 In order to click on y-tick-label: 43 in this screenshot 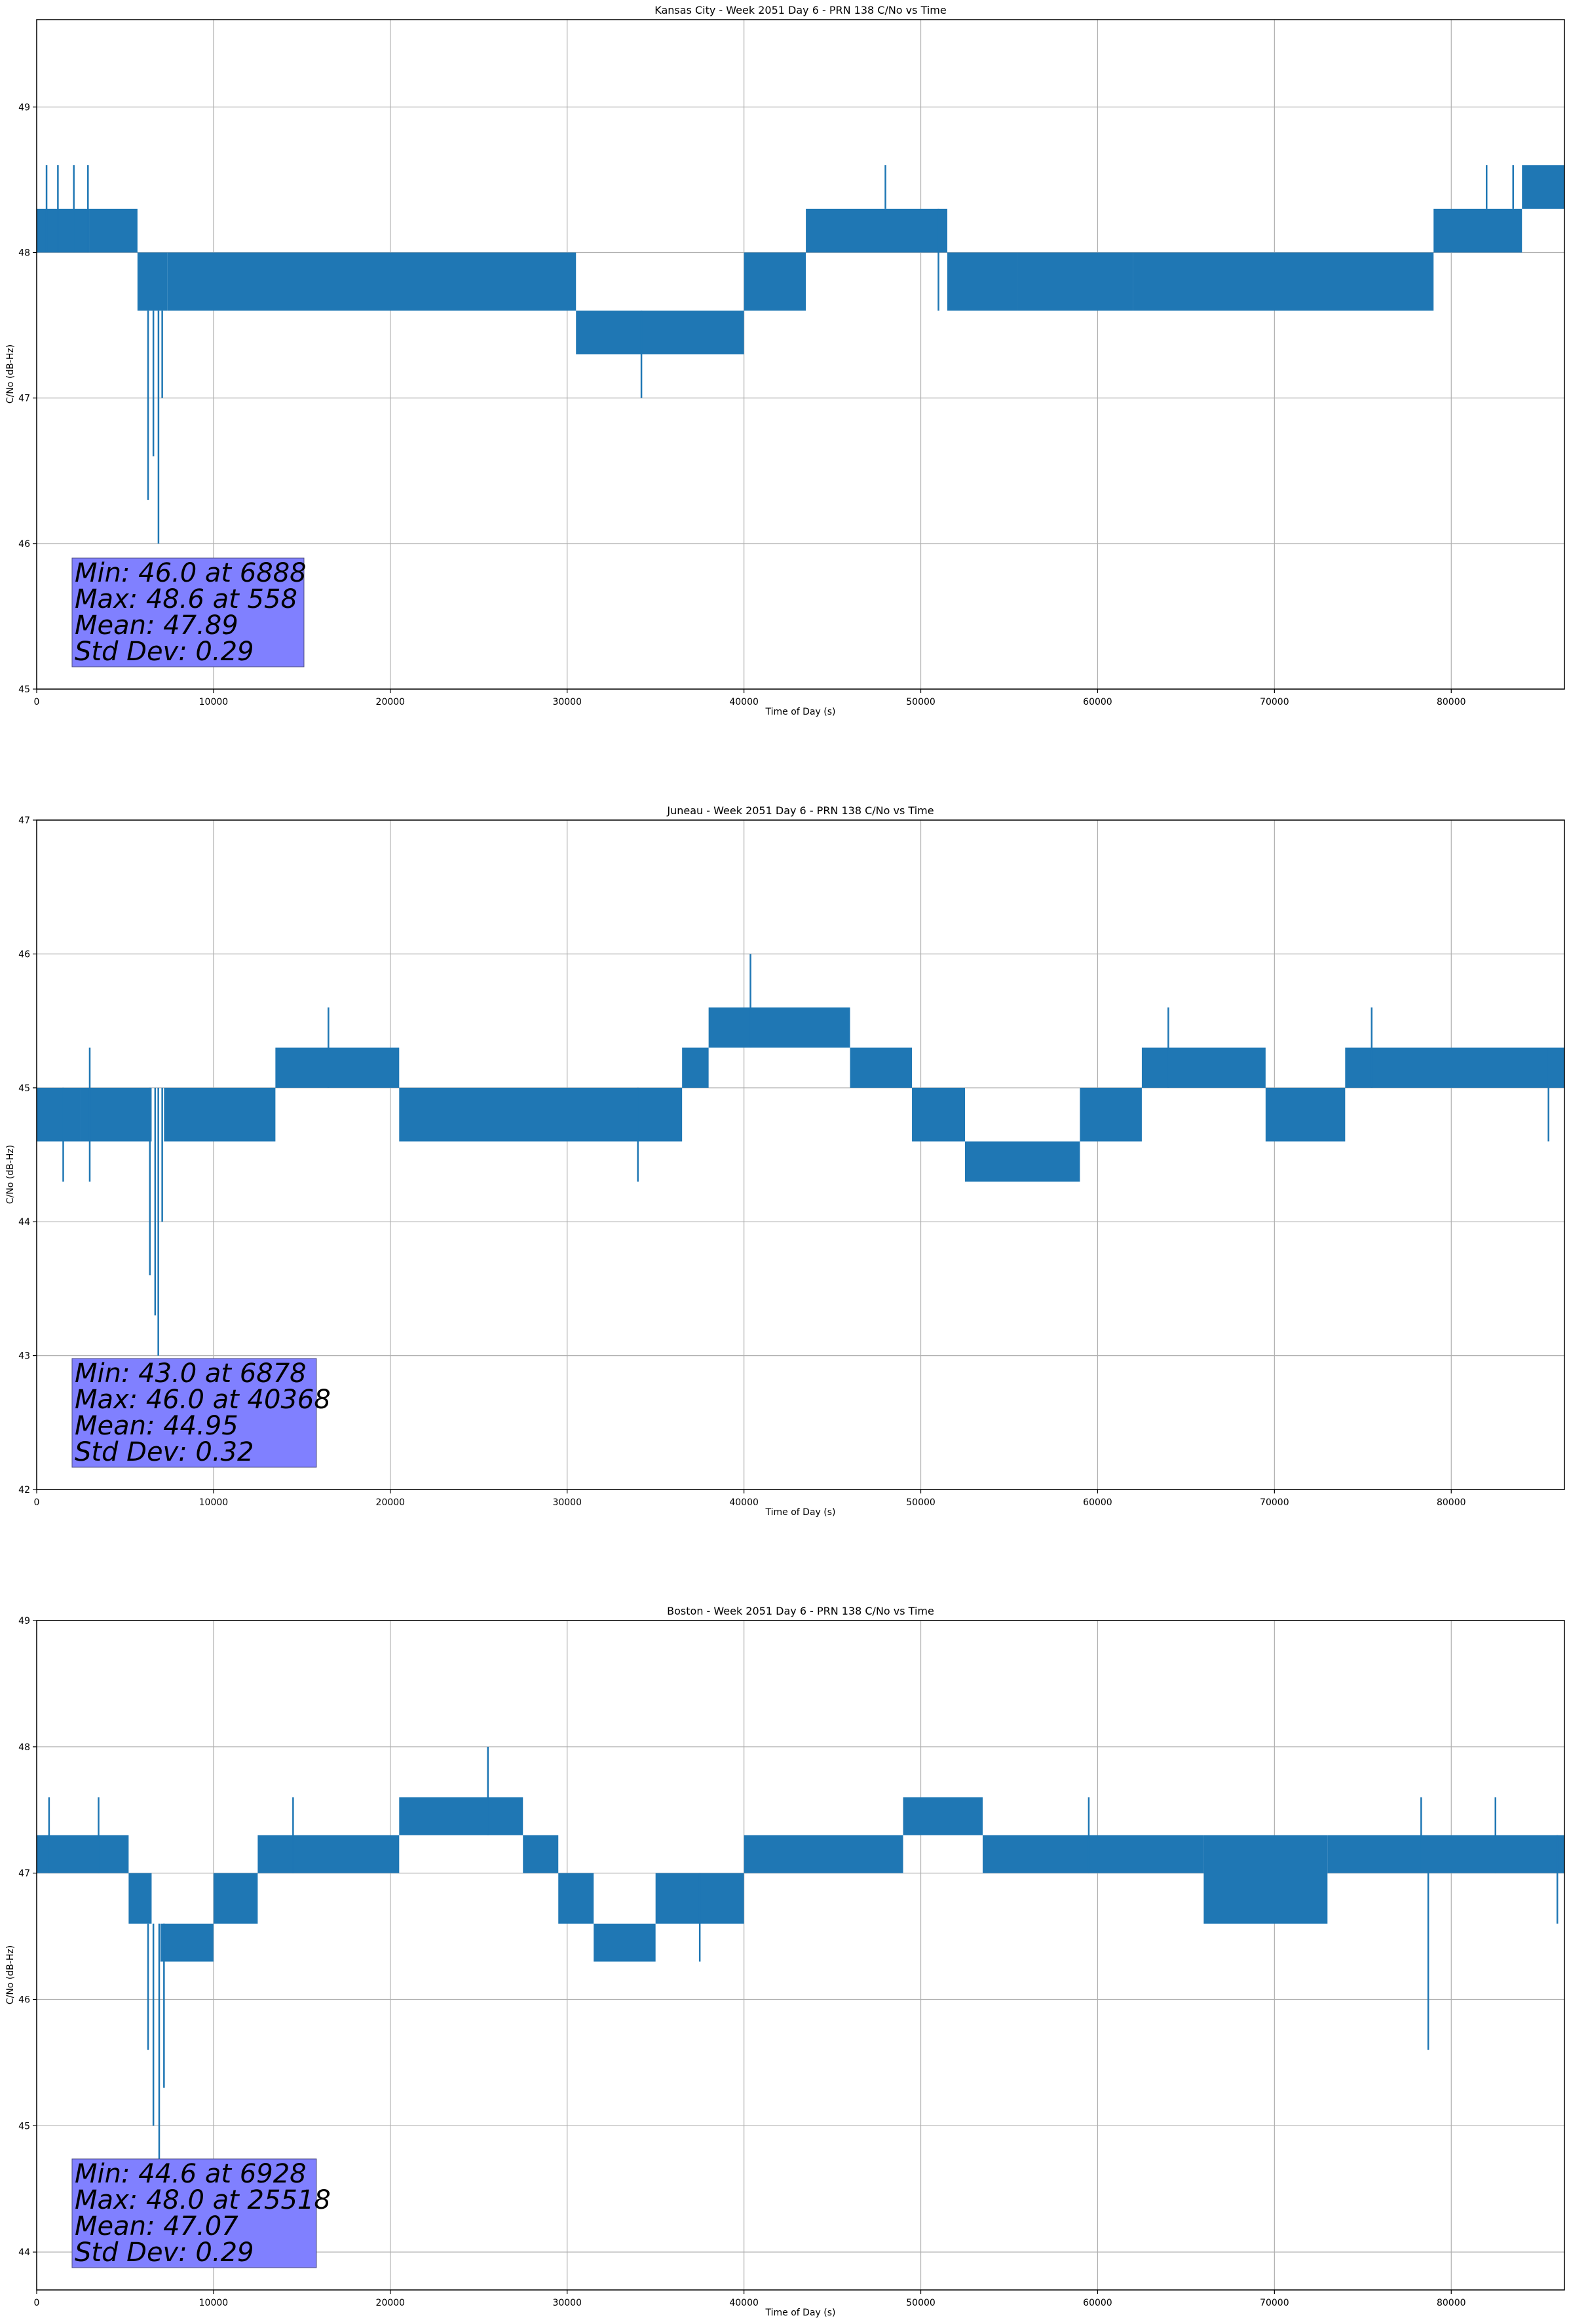, I will do `click(24, 1356)`.